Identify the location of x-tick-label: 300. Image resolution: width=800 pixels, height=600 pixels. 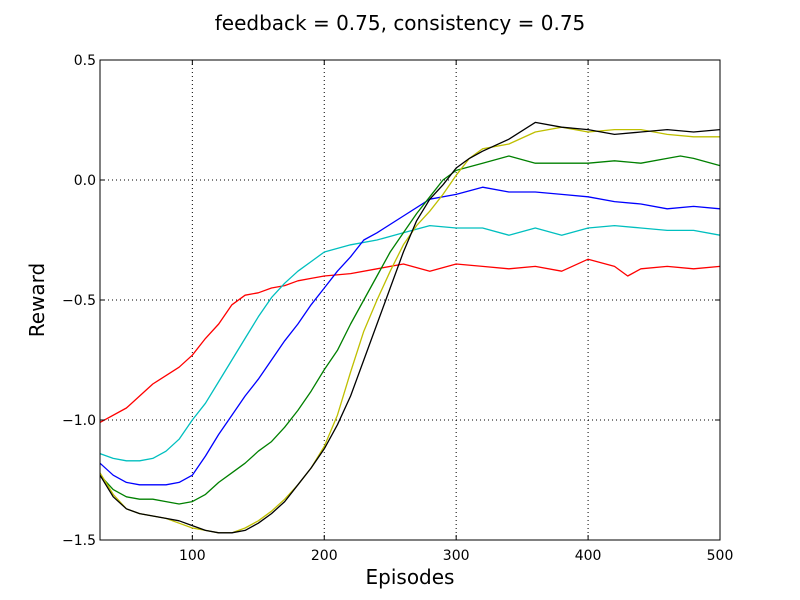
(456, 556).